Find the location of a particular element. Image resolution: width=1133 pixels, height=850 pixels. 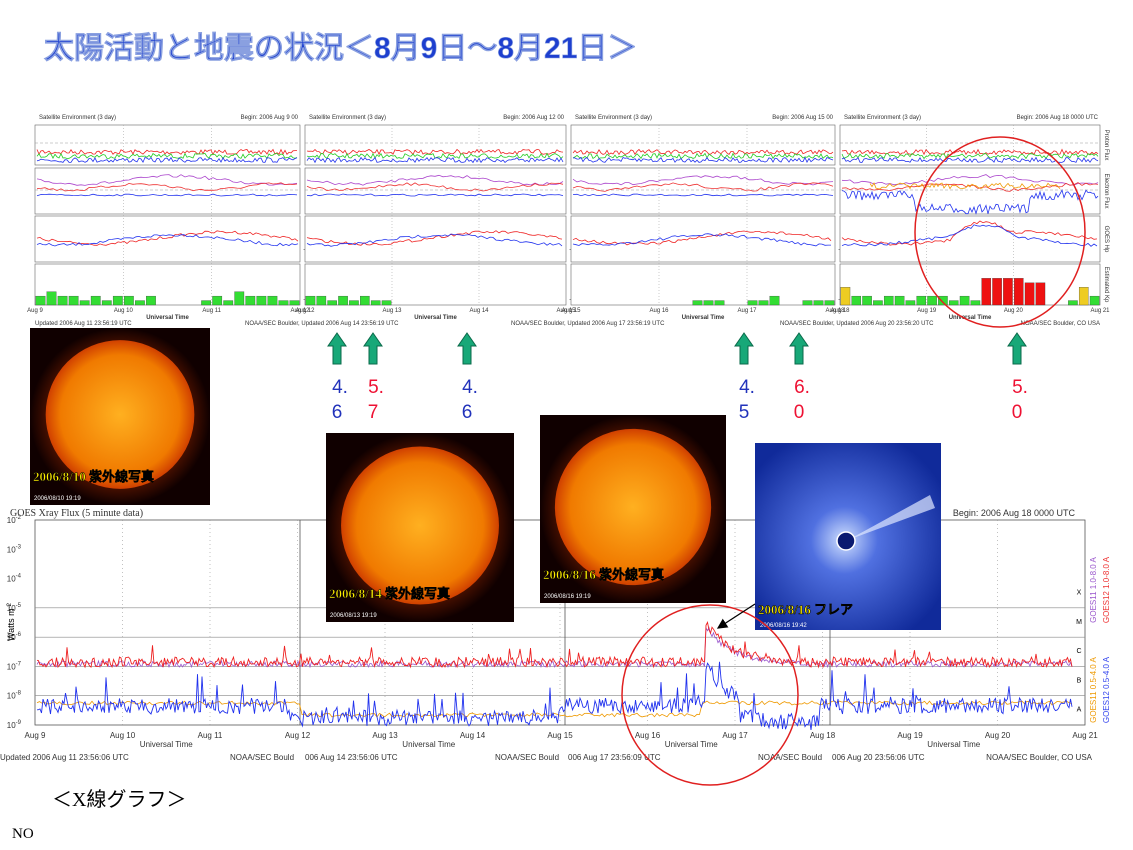

highlight-circle is located at coordinates (1000, 232).